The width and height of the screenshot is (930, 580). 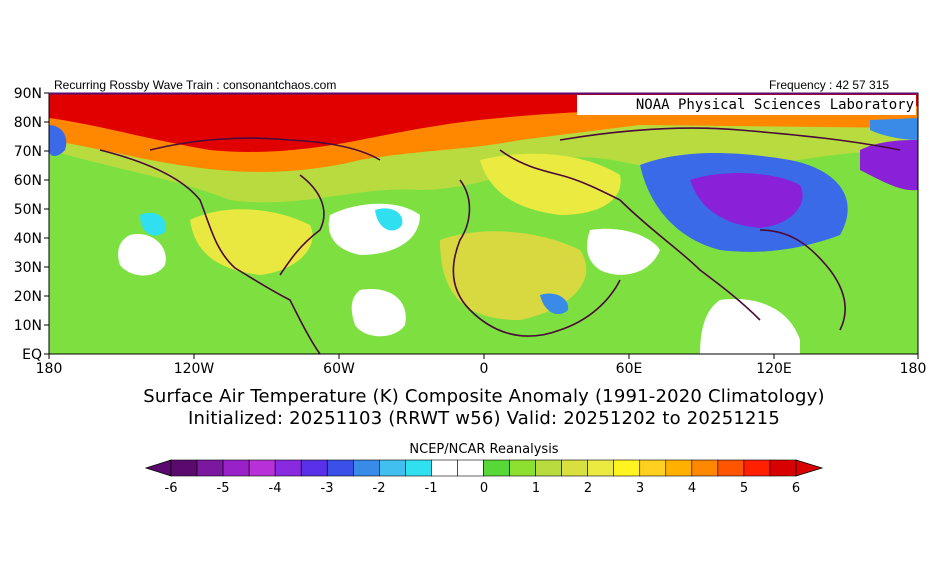 What do you see at coordinates (746, 200) in the screenshot?
I see `siberia-strong-cold-patch` at bounding box center [746, 200].